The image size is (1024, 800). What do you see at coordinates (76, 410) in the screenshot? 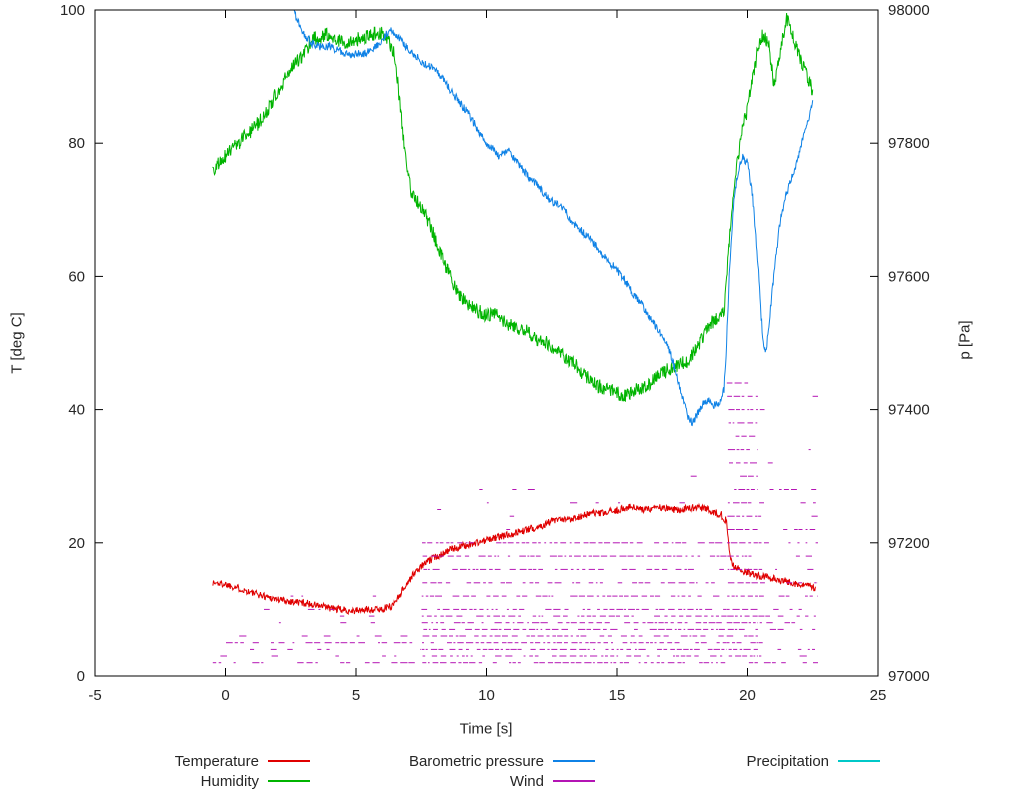
I see `y-left-tick-label: 40` at bounding box center [76, 410].